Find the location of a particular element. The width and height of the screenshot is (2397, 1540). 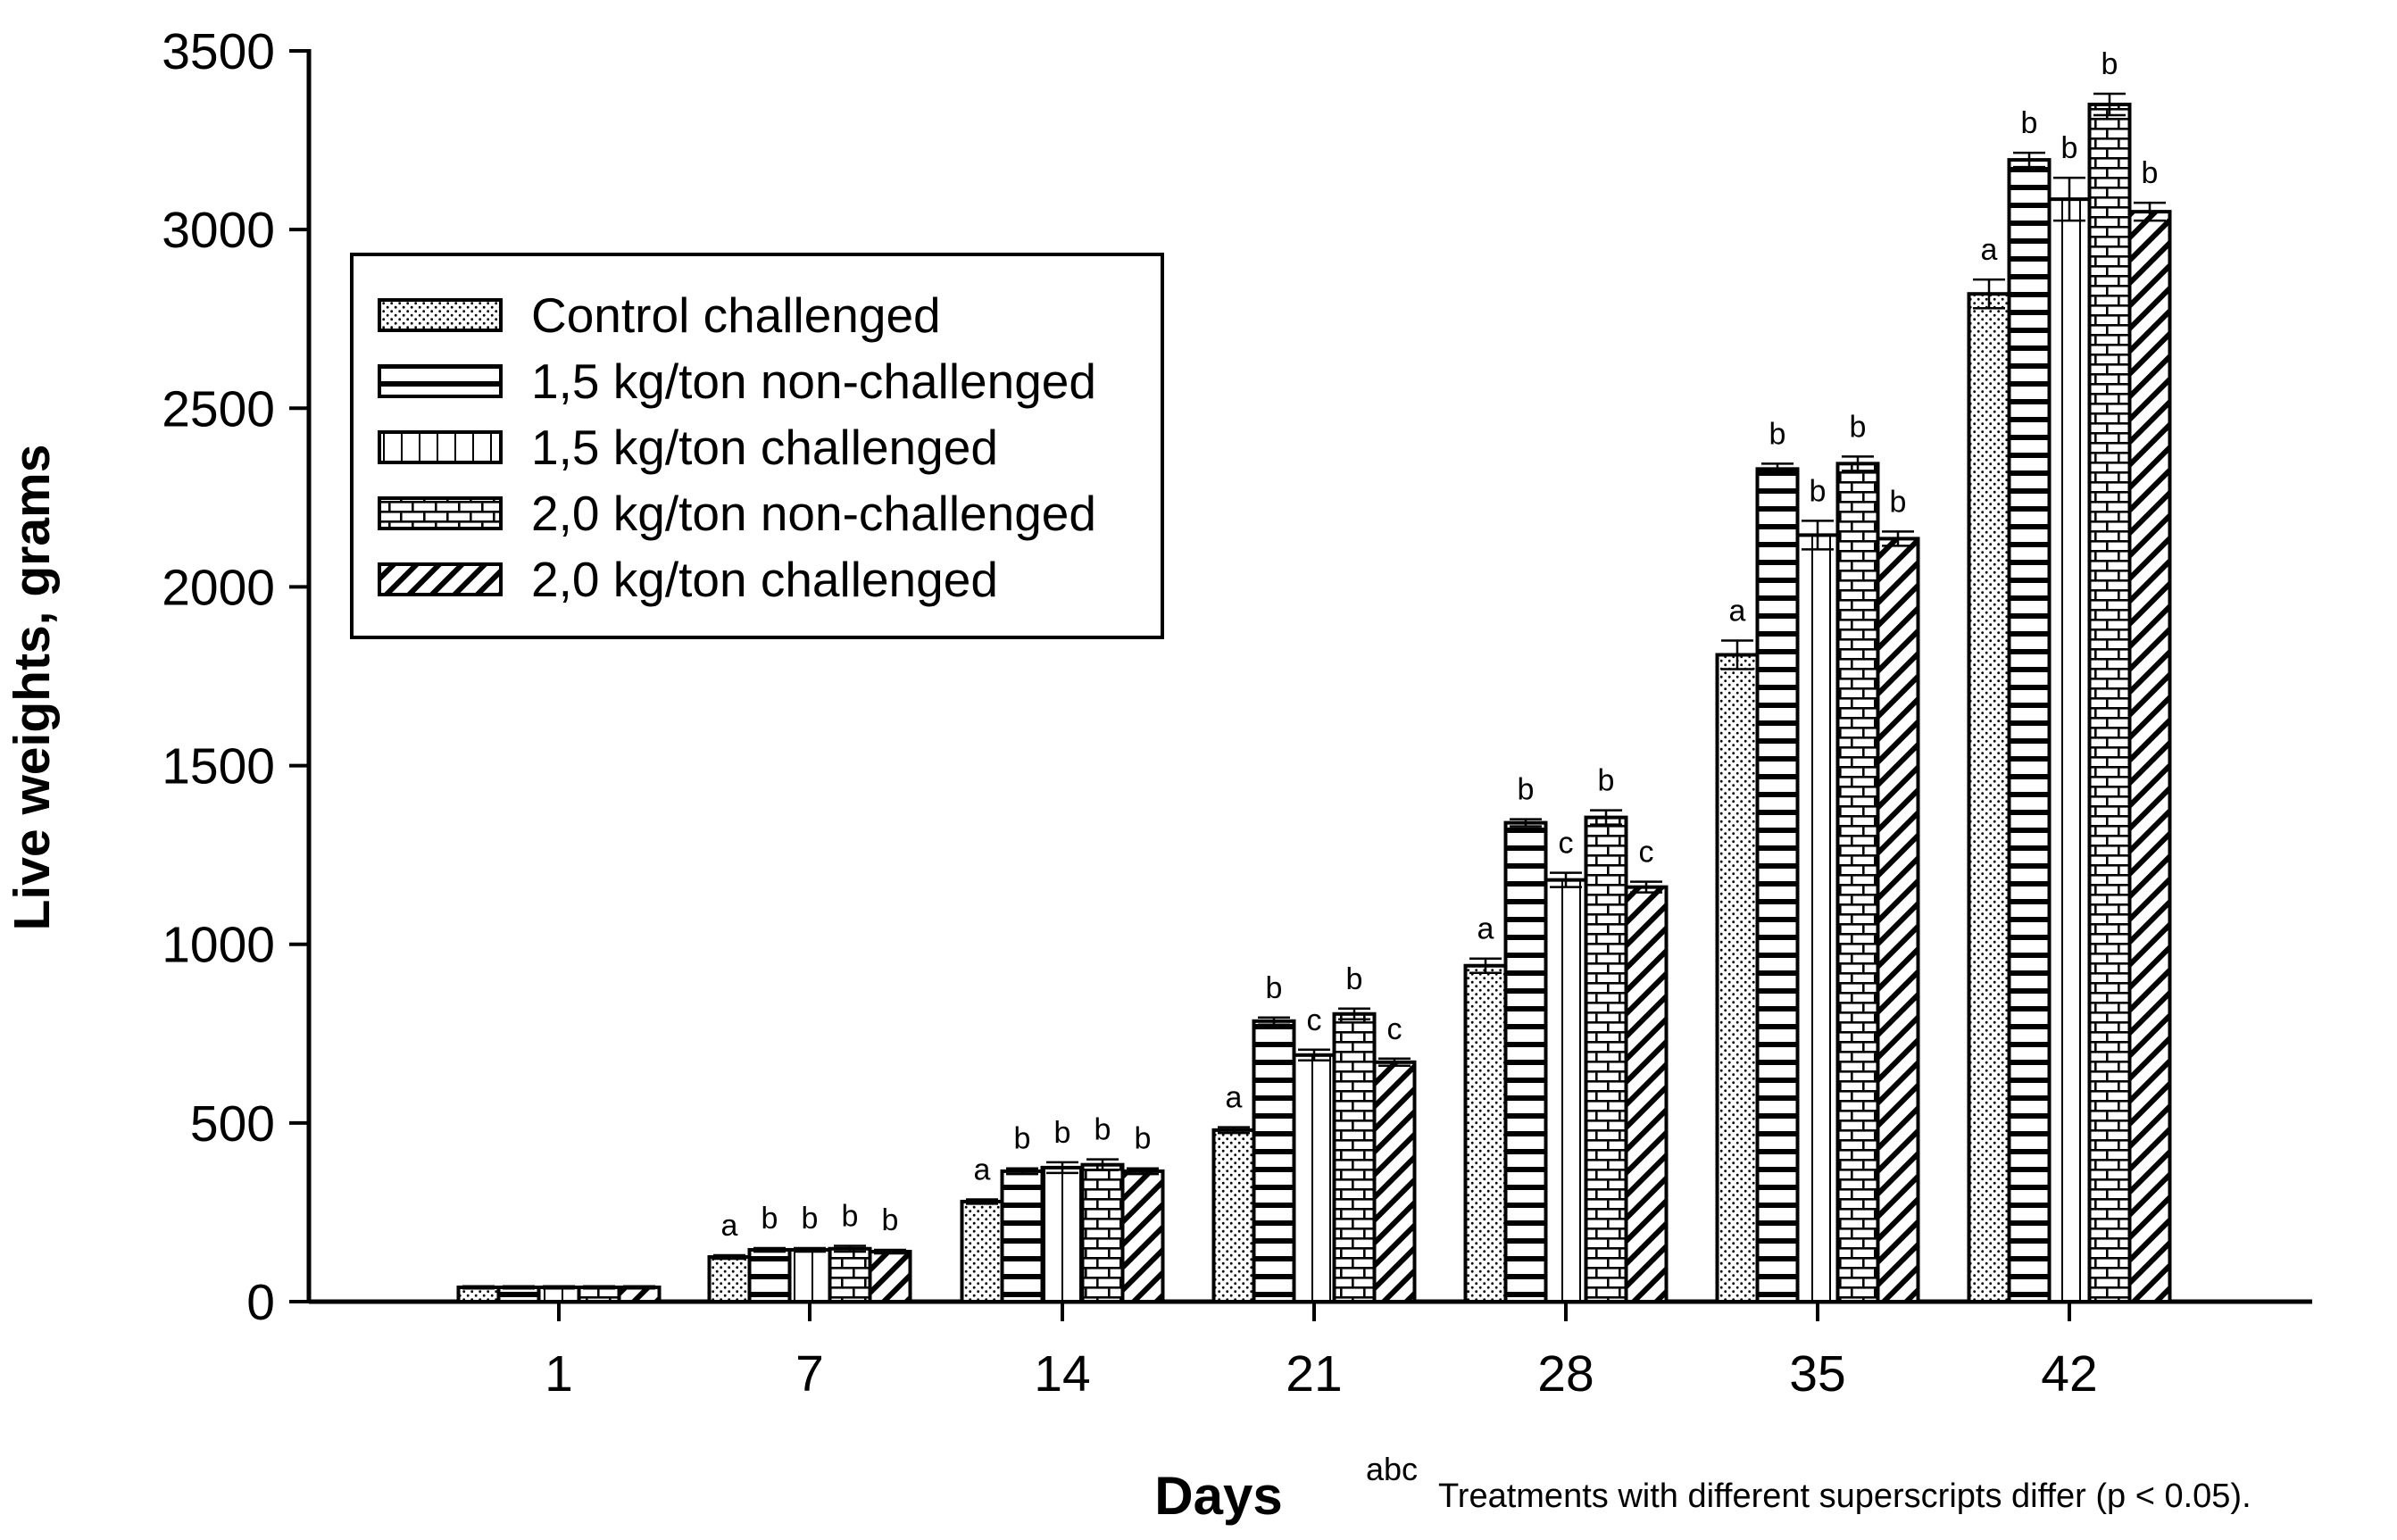

x-axis-label: Days is located at coordinates (1218, 1496).